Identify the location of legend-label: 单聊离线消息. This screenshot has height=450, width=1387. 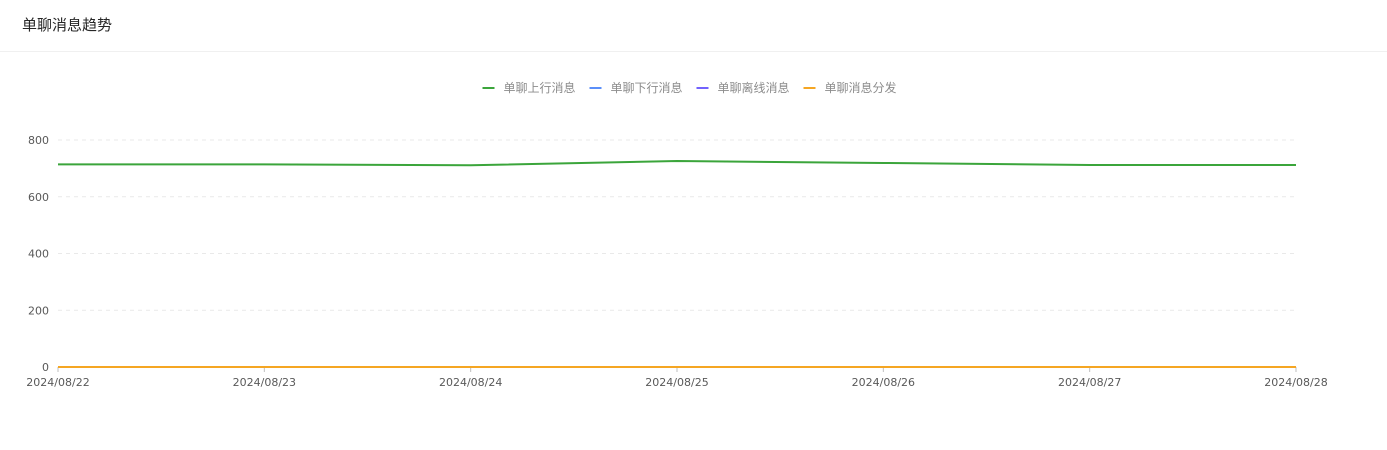
(754, 87).